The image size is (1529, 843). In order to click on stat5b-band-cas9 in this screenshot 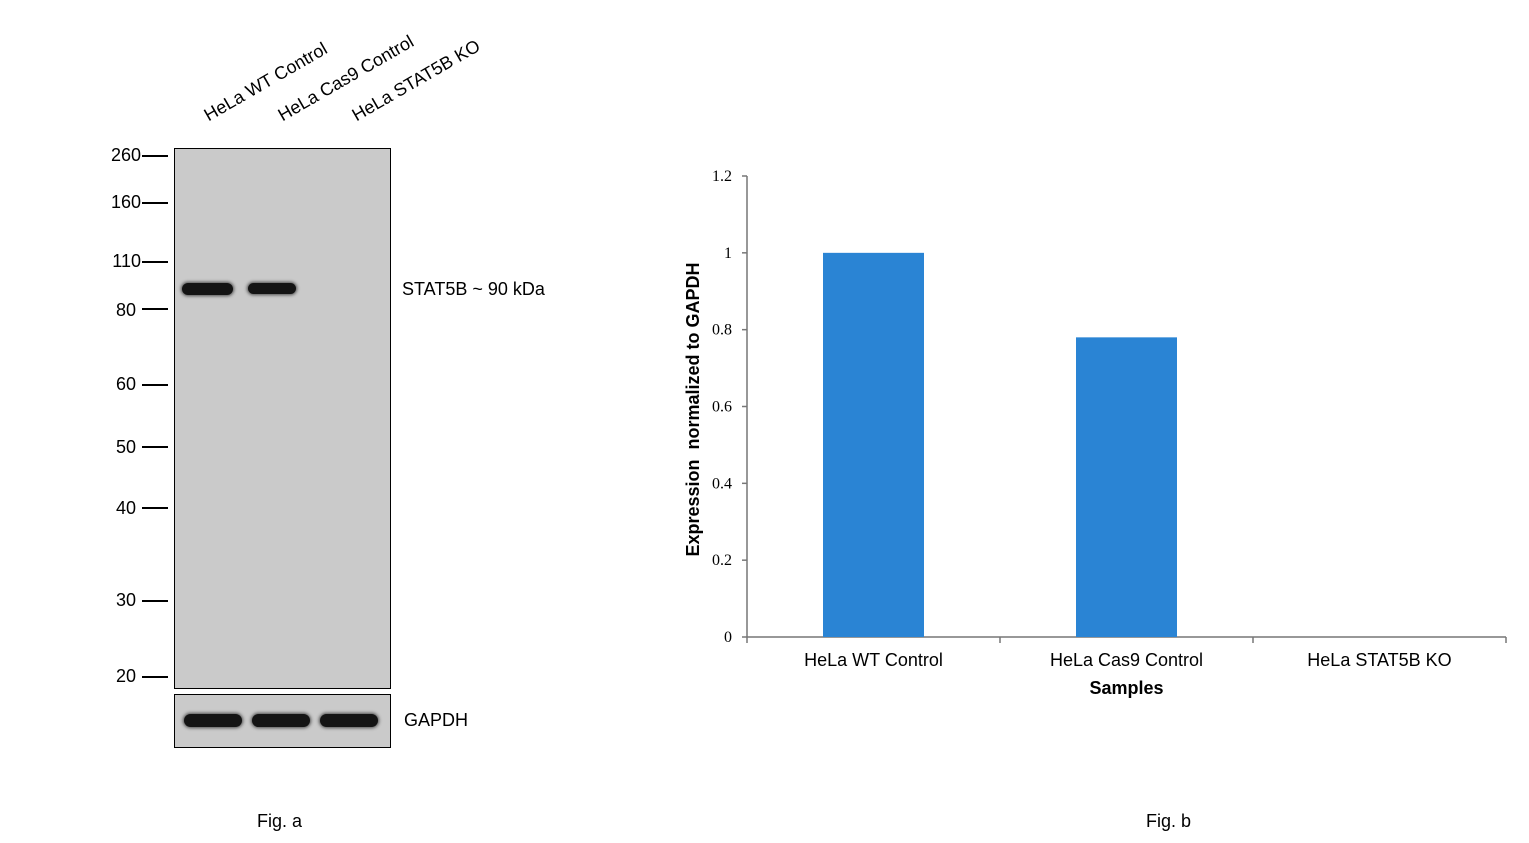, I will do `click(272, 288)`.